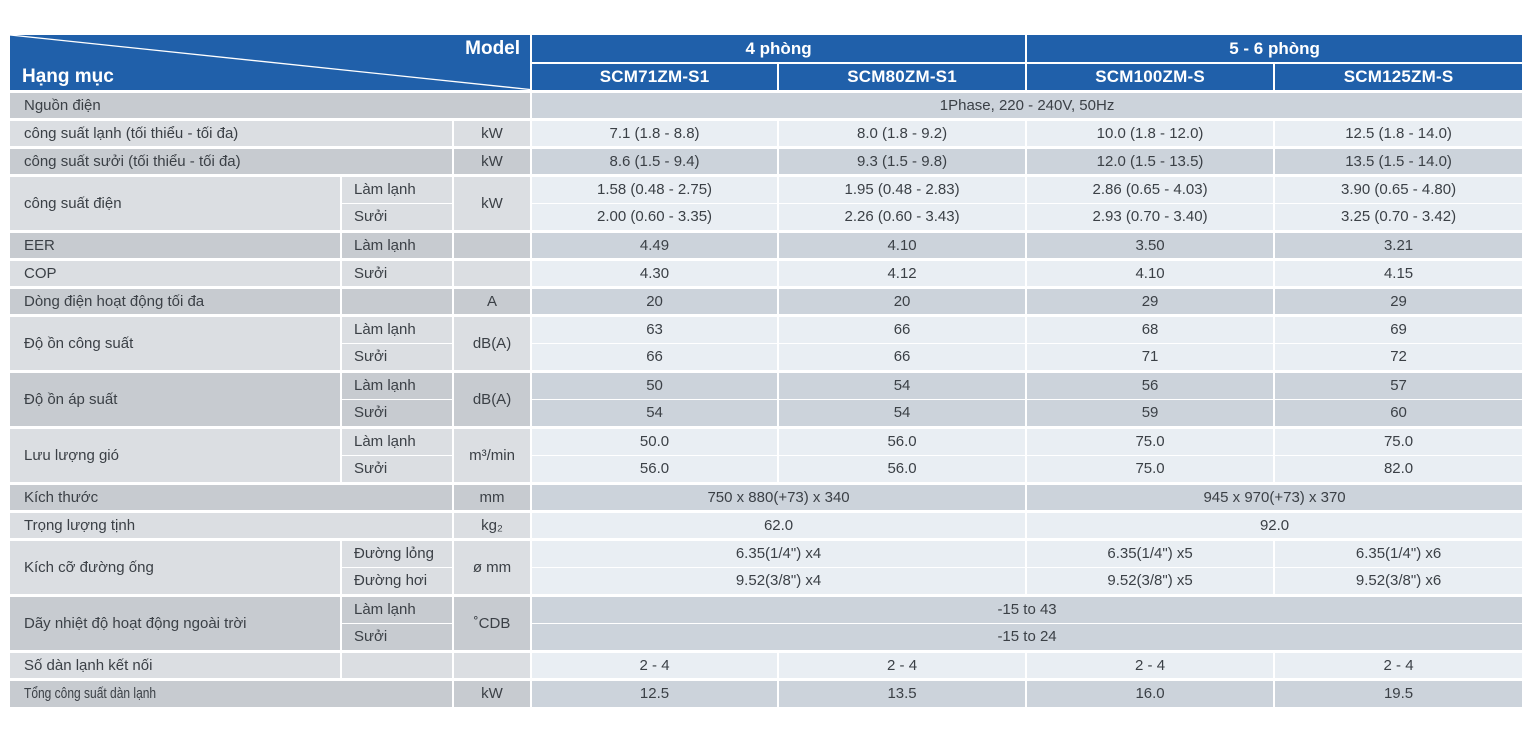 This screenshot has height=750, width=1530. I want to click on model-header: SCM125ZM-S, so click(1399, 77).